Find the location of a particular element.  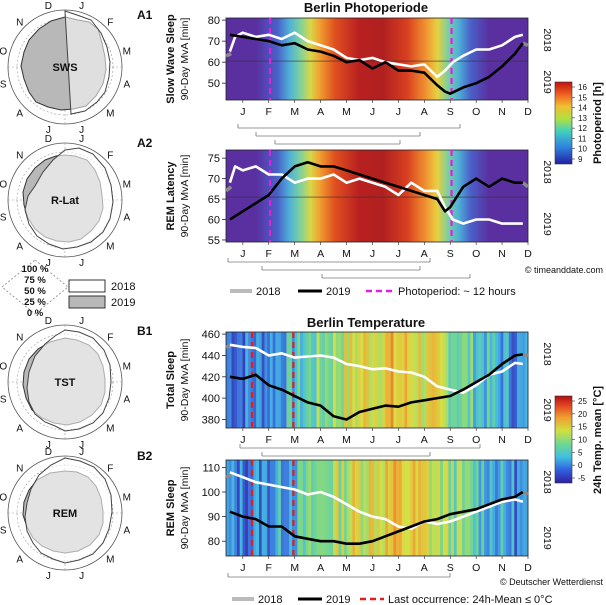

series-2019-end-trace is located at coordinates (525, 44).